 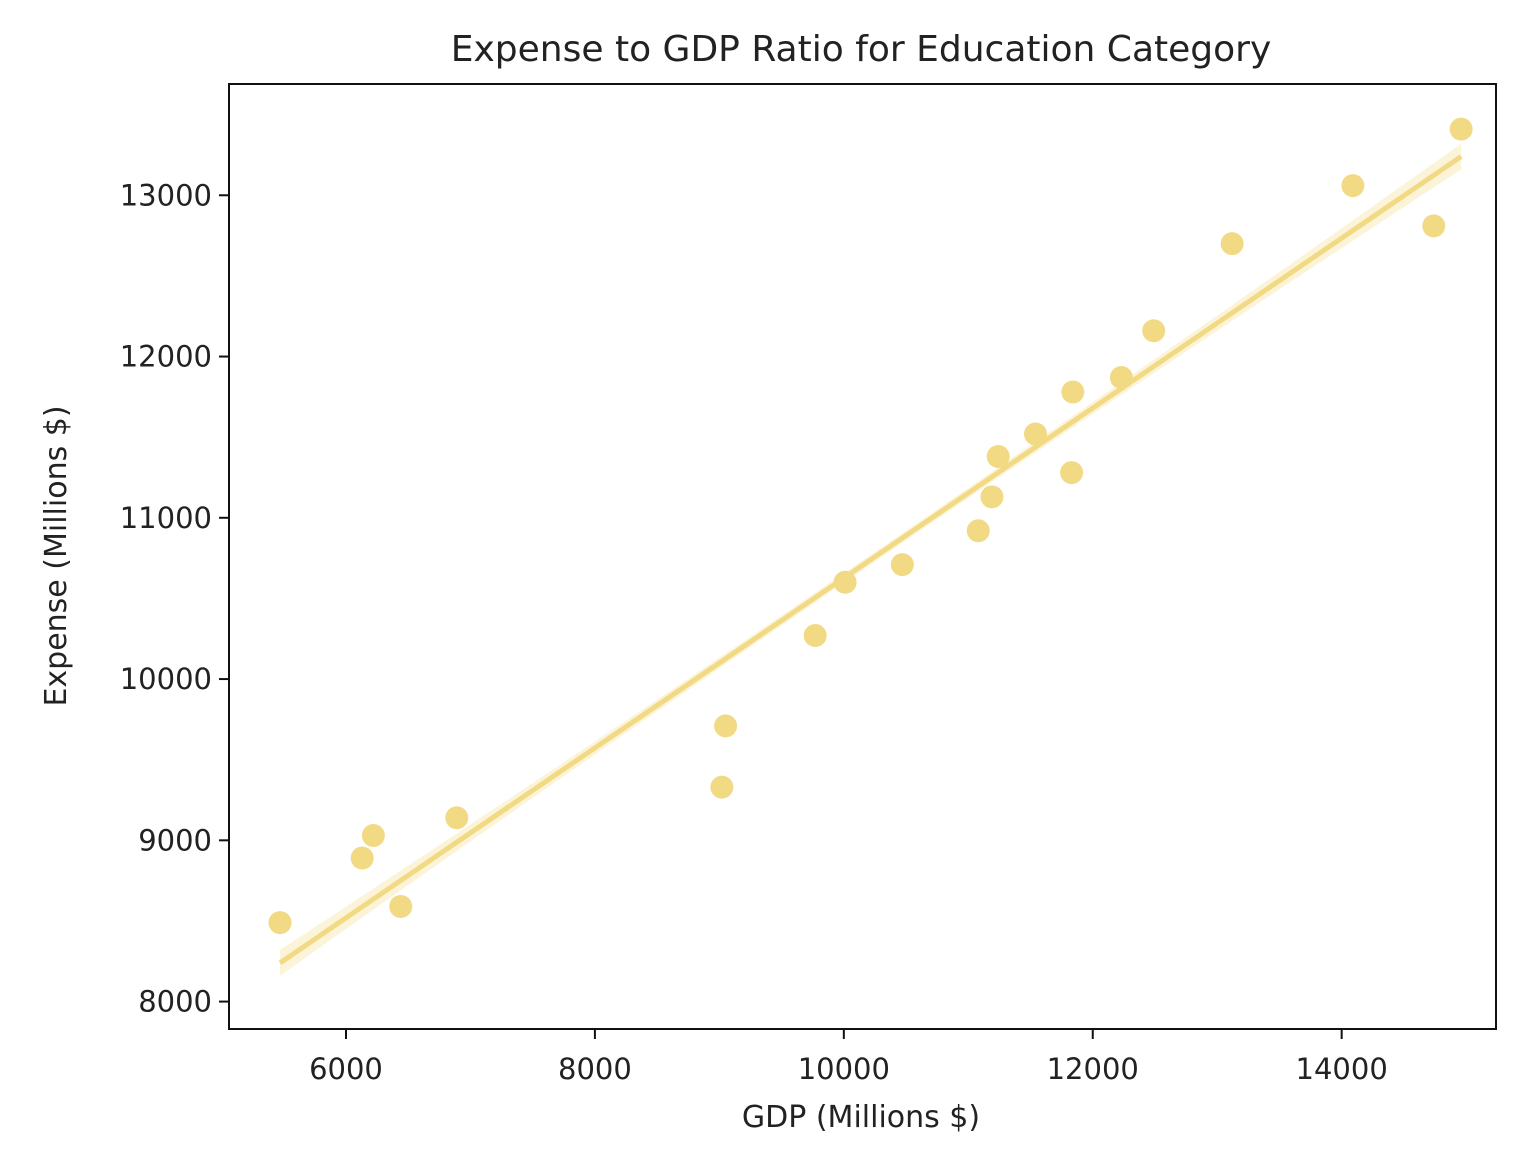 What do you see at coordinates (166, 195) in the screenshot?
I see `y-tick-label: 13000` at bounding box center [166, 195].